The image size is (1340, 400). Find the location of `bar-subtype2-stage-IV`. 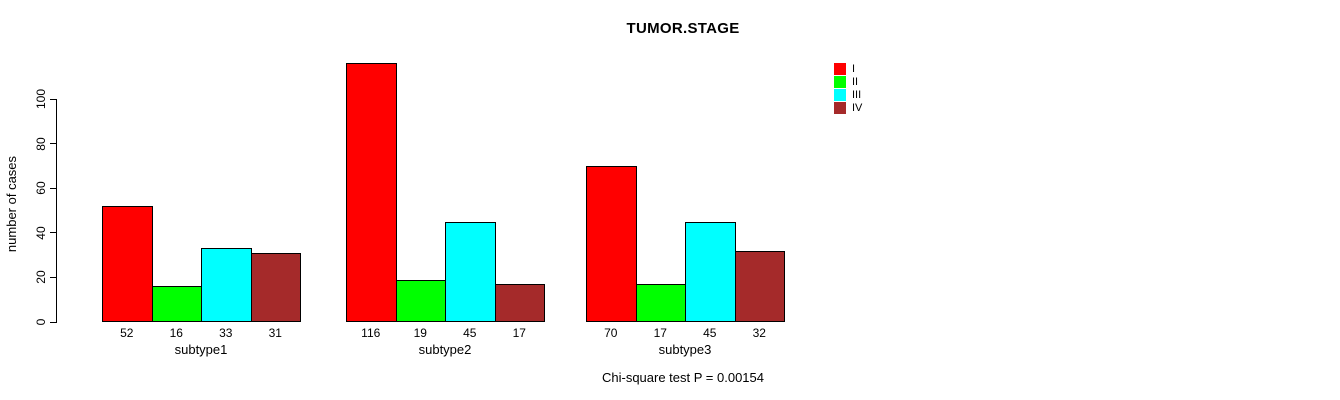

bar-subtype2-stage-IV is located at coordinates (519, 303).